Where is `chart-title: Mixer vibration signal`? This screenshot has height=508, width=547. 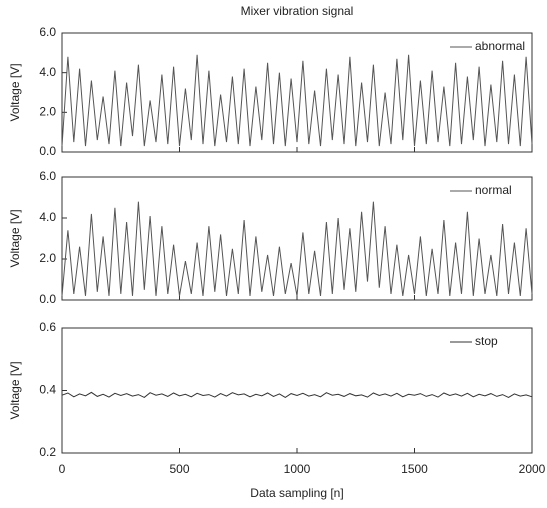
chart-title: Mixer vibration signal is located at coordinates (297, 11).